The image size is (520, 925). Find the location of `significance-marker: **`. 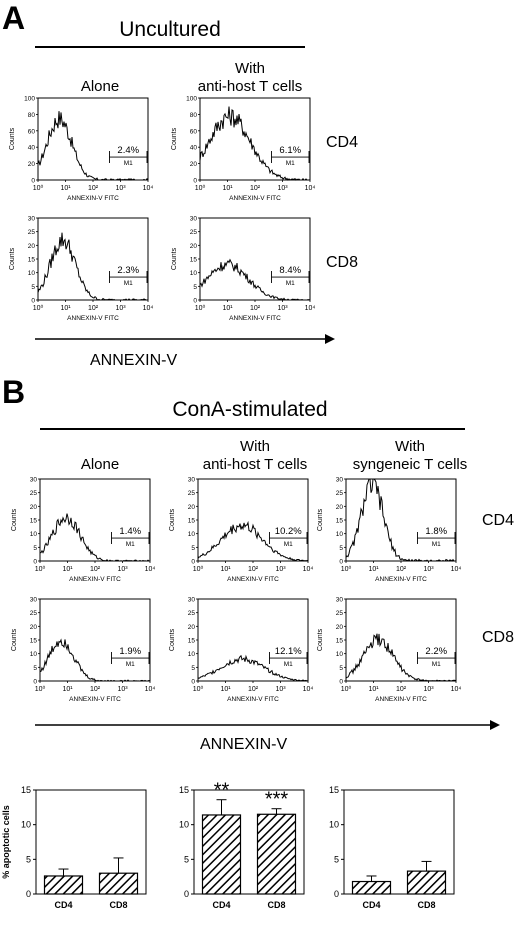

significance-marker: ** is located at coordinates (222, 791).